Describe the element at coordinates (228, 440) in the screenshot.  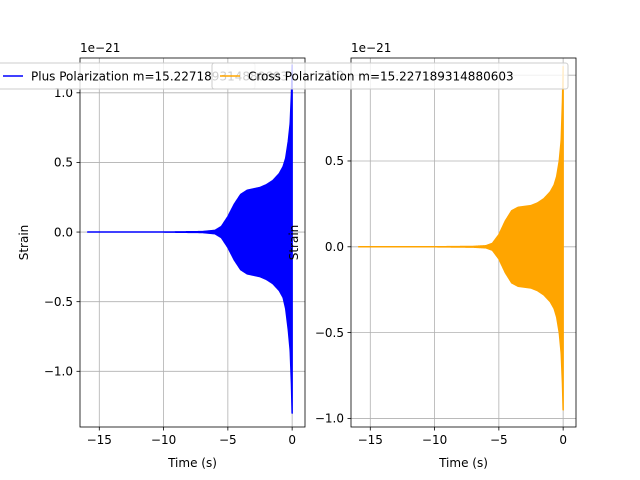
I see `panel-1-x-tick-label-2: −5` at that location.